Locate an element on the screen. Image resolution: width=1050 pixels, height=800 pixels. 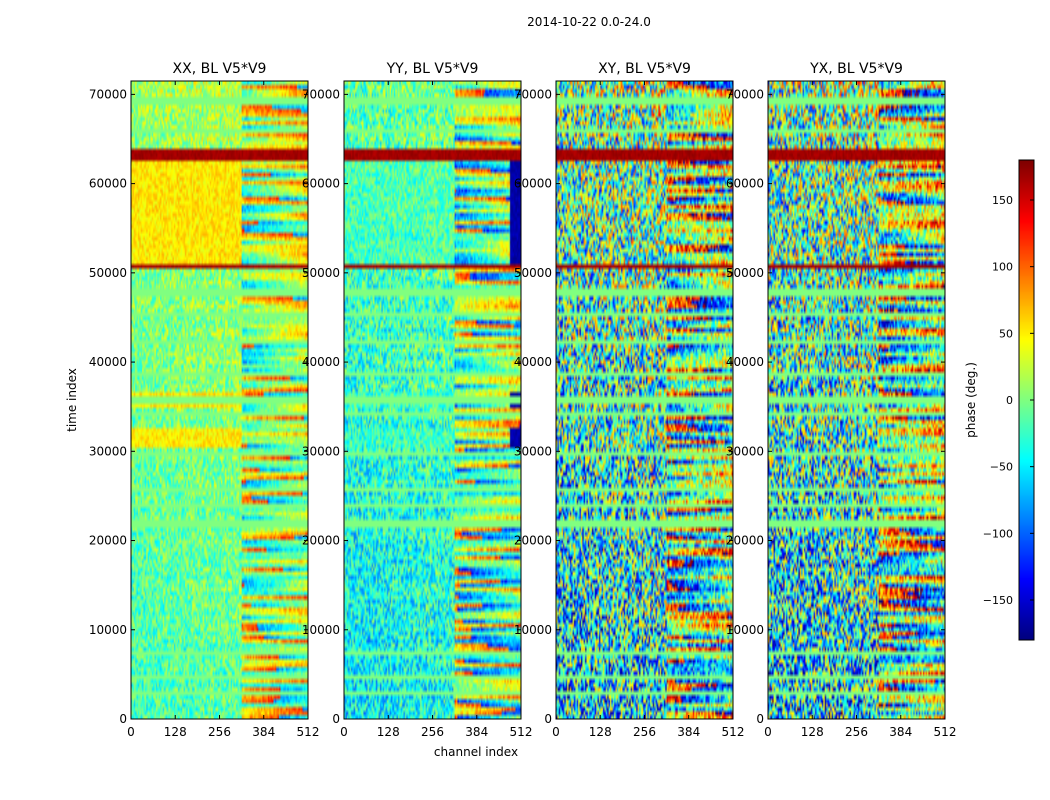
figure-suptitle: 2014-10-22 0.0-24.0 is located at coordinates (589, 22).